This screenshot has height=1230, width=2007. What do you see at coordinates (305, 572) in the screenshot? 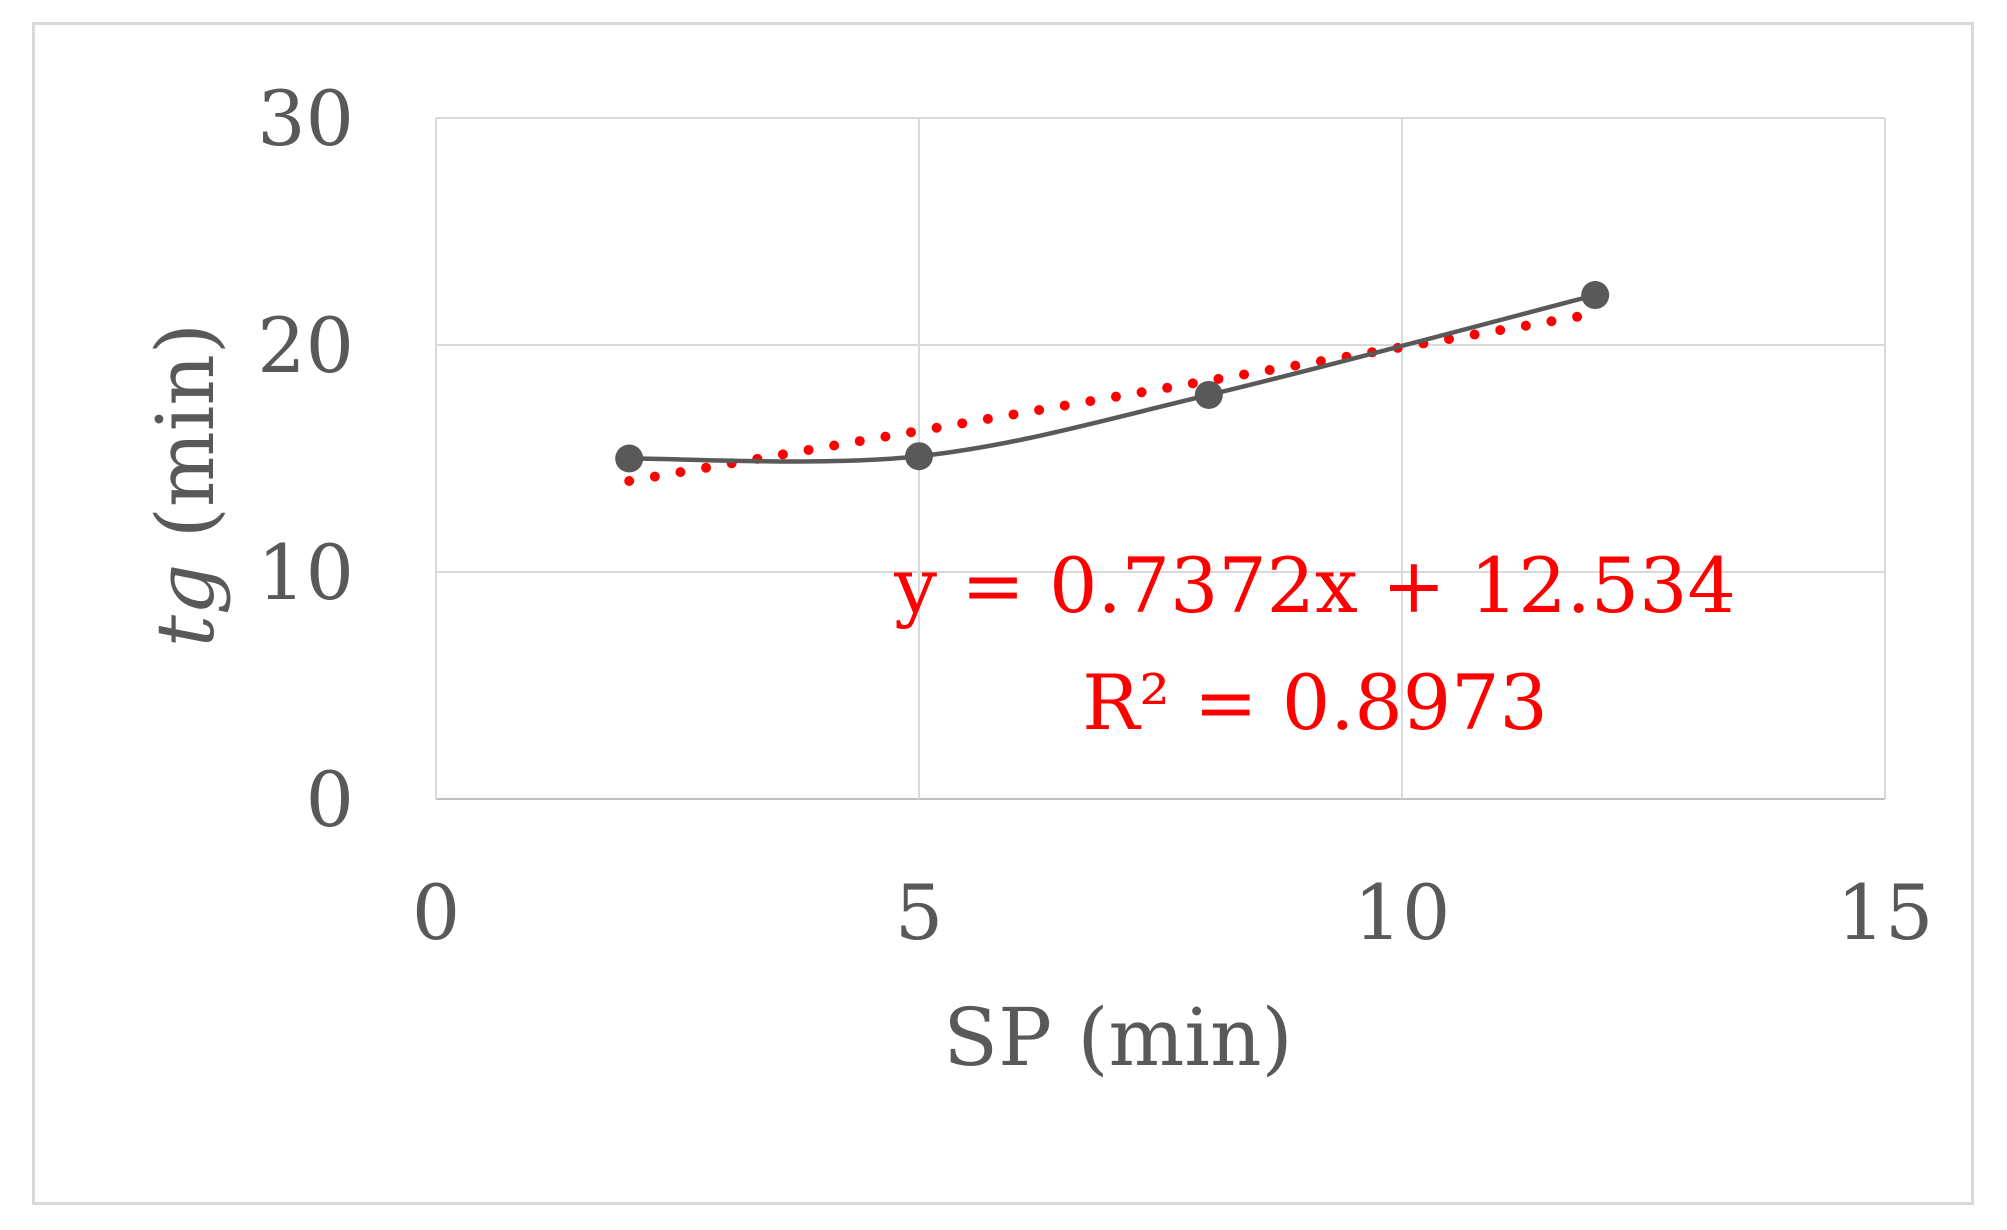
I see `y-tick-label: 10` at bounding box center [305, 572].